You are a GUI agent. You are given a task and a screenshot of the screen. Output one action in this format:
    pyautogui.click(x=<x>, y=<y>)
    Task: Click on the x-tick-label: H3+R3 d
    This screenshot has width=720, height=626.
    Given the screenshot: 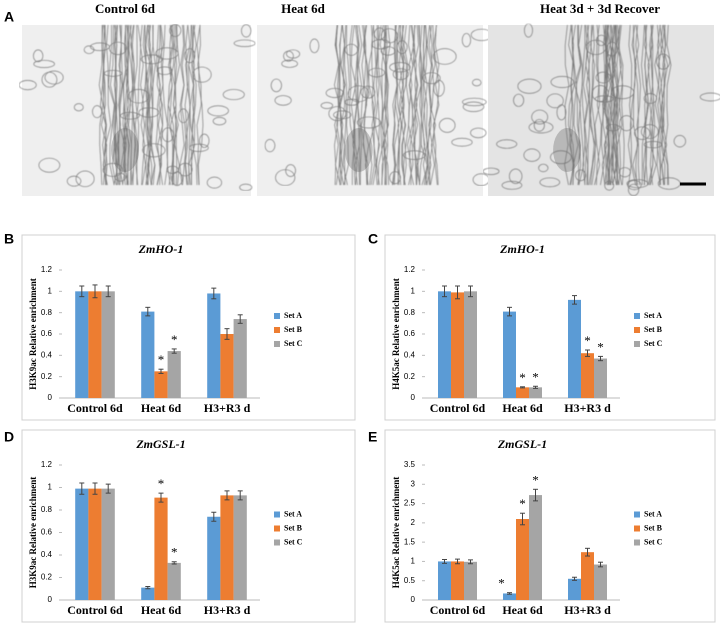 What is the action you would take?
    pyautogui.click(x=587, y=610)
    